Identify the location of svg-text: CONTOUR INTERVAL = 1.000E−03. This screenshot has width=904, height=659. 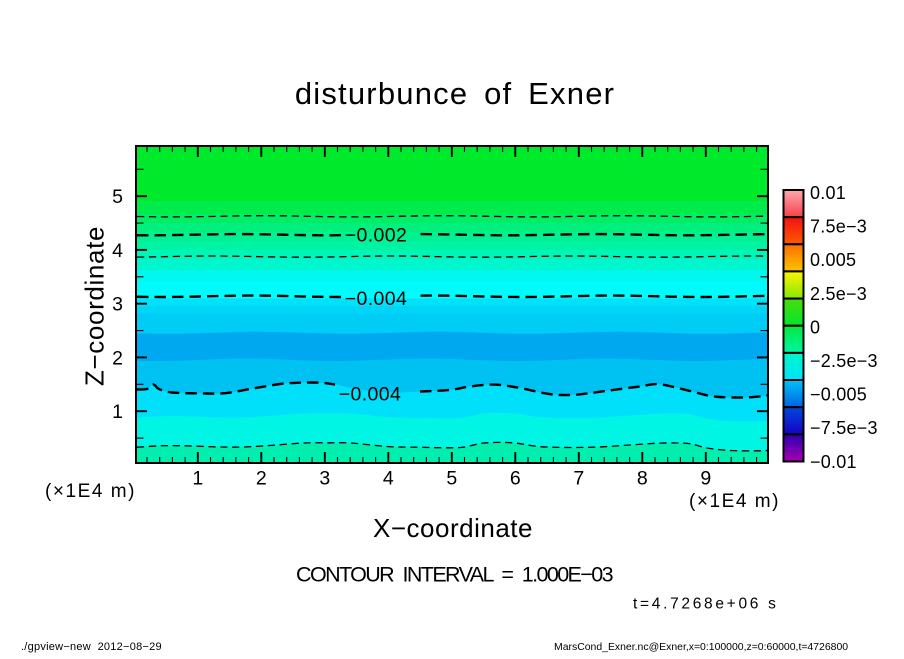
(455, 575).